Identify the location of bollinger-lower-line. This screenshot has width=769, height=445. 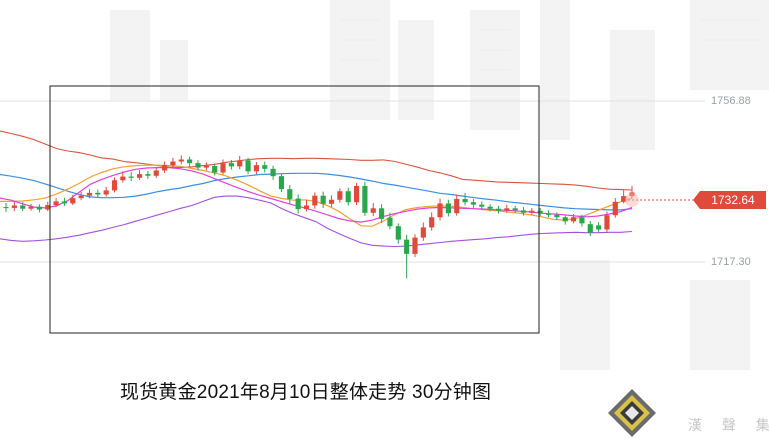
(316, 221).